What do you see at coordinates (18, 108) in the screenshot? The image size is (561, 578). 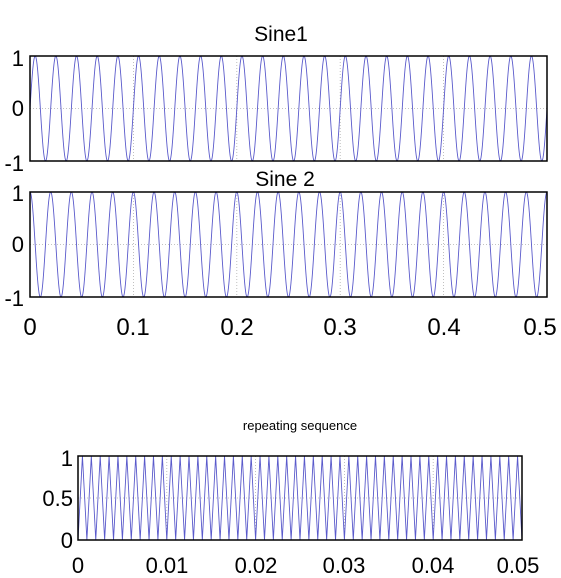 I see `subplot-1-ytick-label: 0` at bounding box center [18, 108].